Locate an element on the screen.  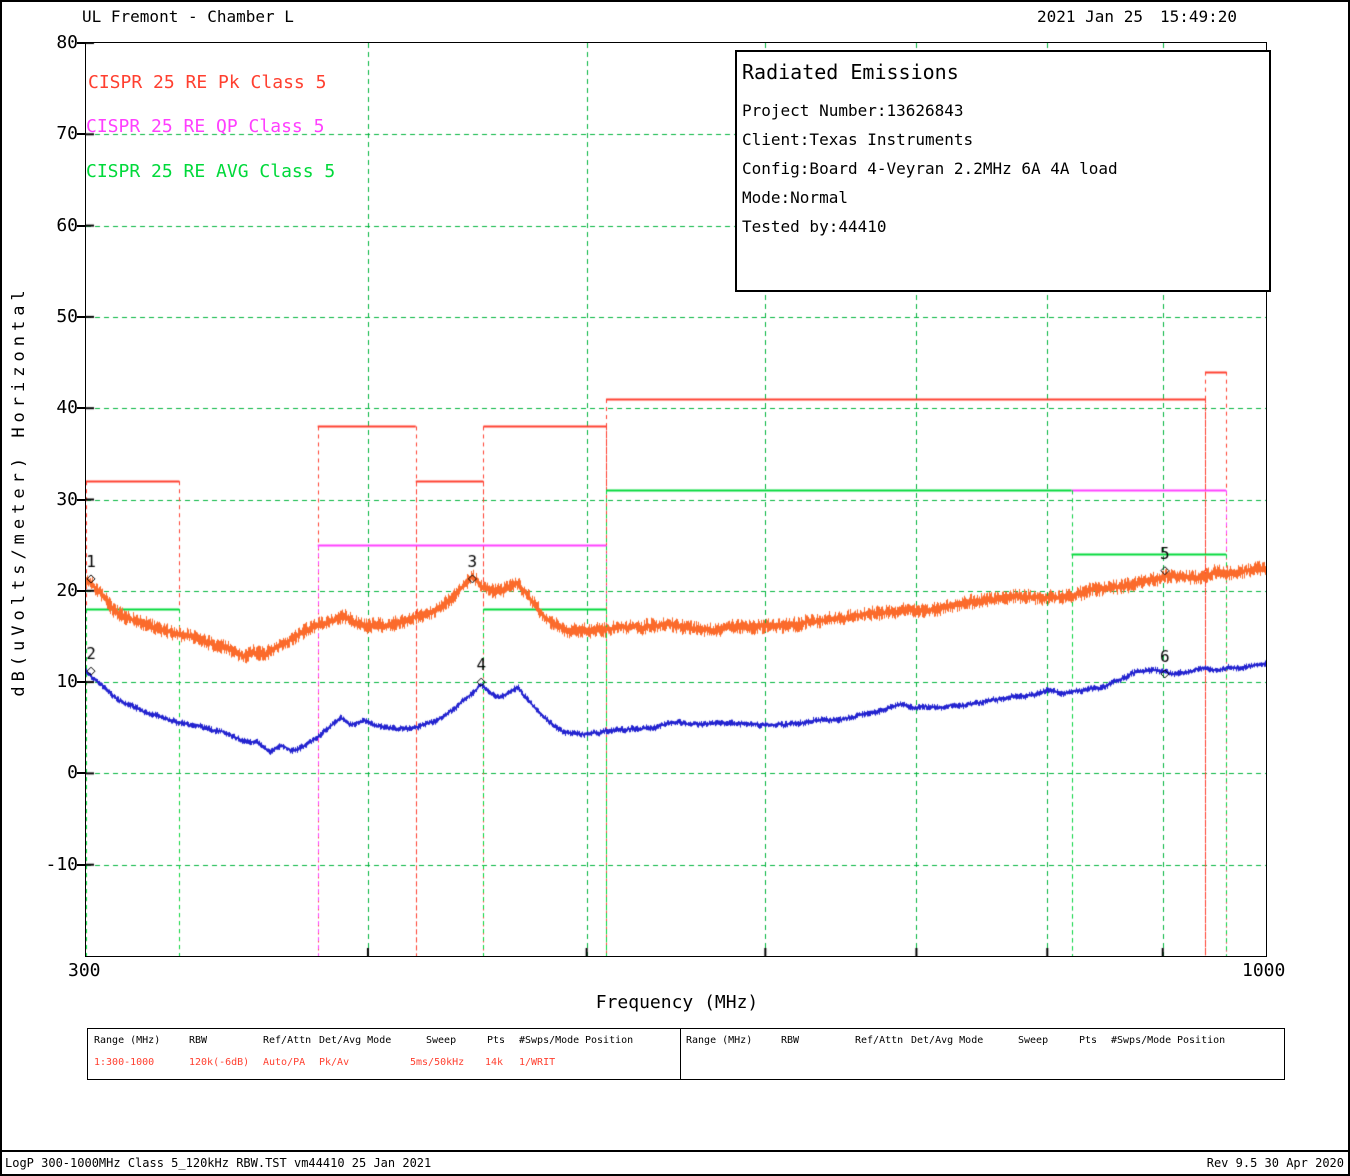
info-line-project: Project Number:13626843 is located at coordinates (853, 110).